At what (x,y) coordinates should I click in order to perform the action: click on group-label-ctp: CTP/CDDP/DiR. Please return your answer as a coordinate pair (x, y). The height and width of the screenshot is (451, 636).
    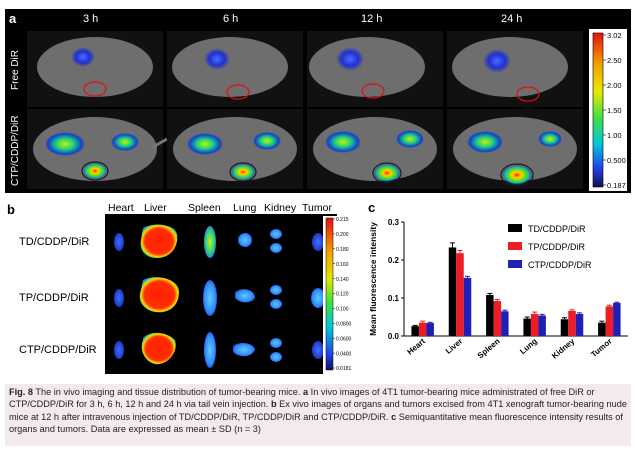
    Looking at the image, I should click on (58, 350).